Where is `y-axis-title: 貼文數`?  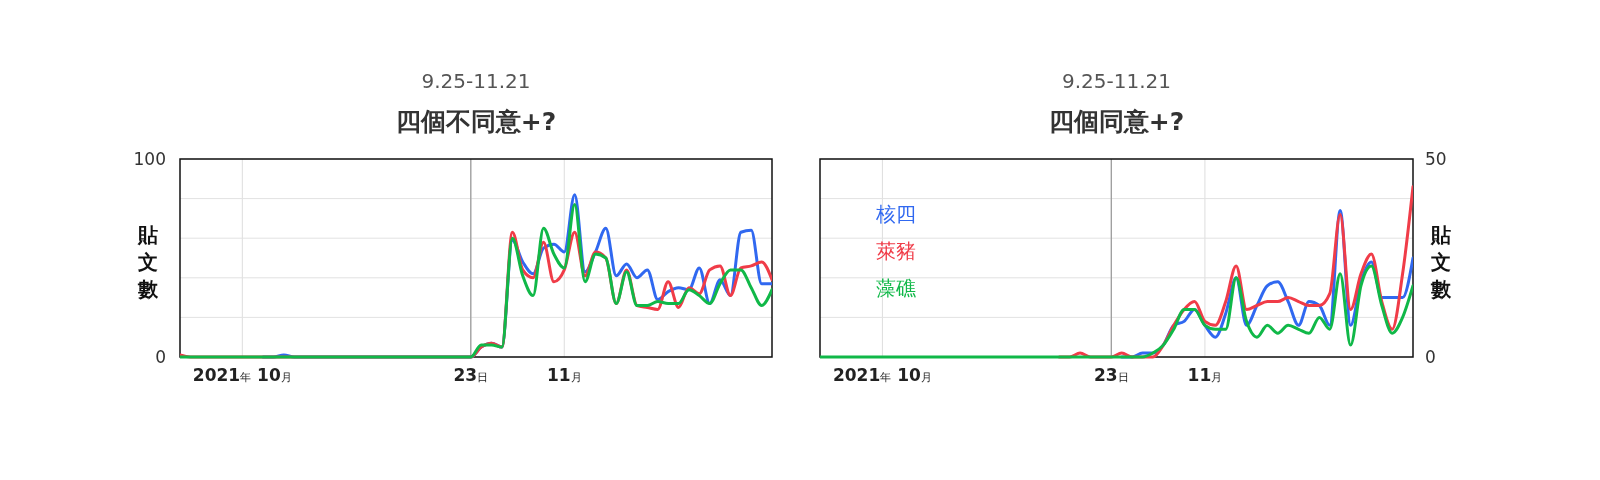
y-axis-title: 貼文數 is located at coordinates (148, 262).